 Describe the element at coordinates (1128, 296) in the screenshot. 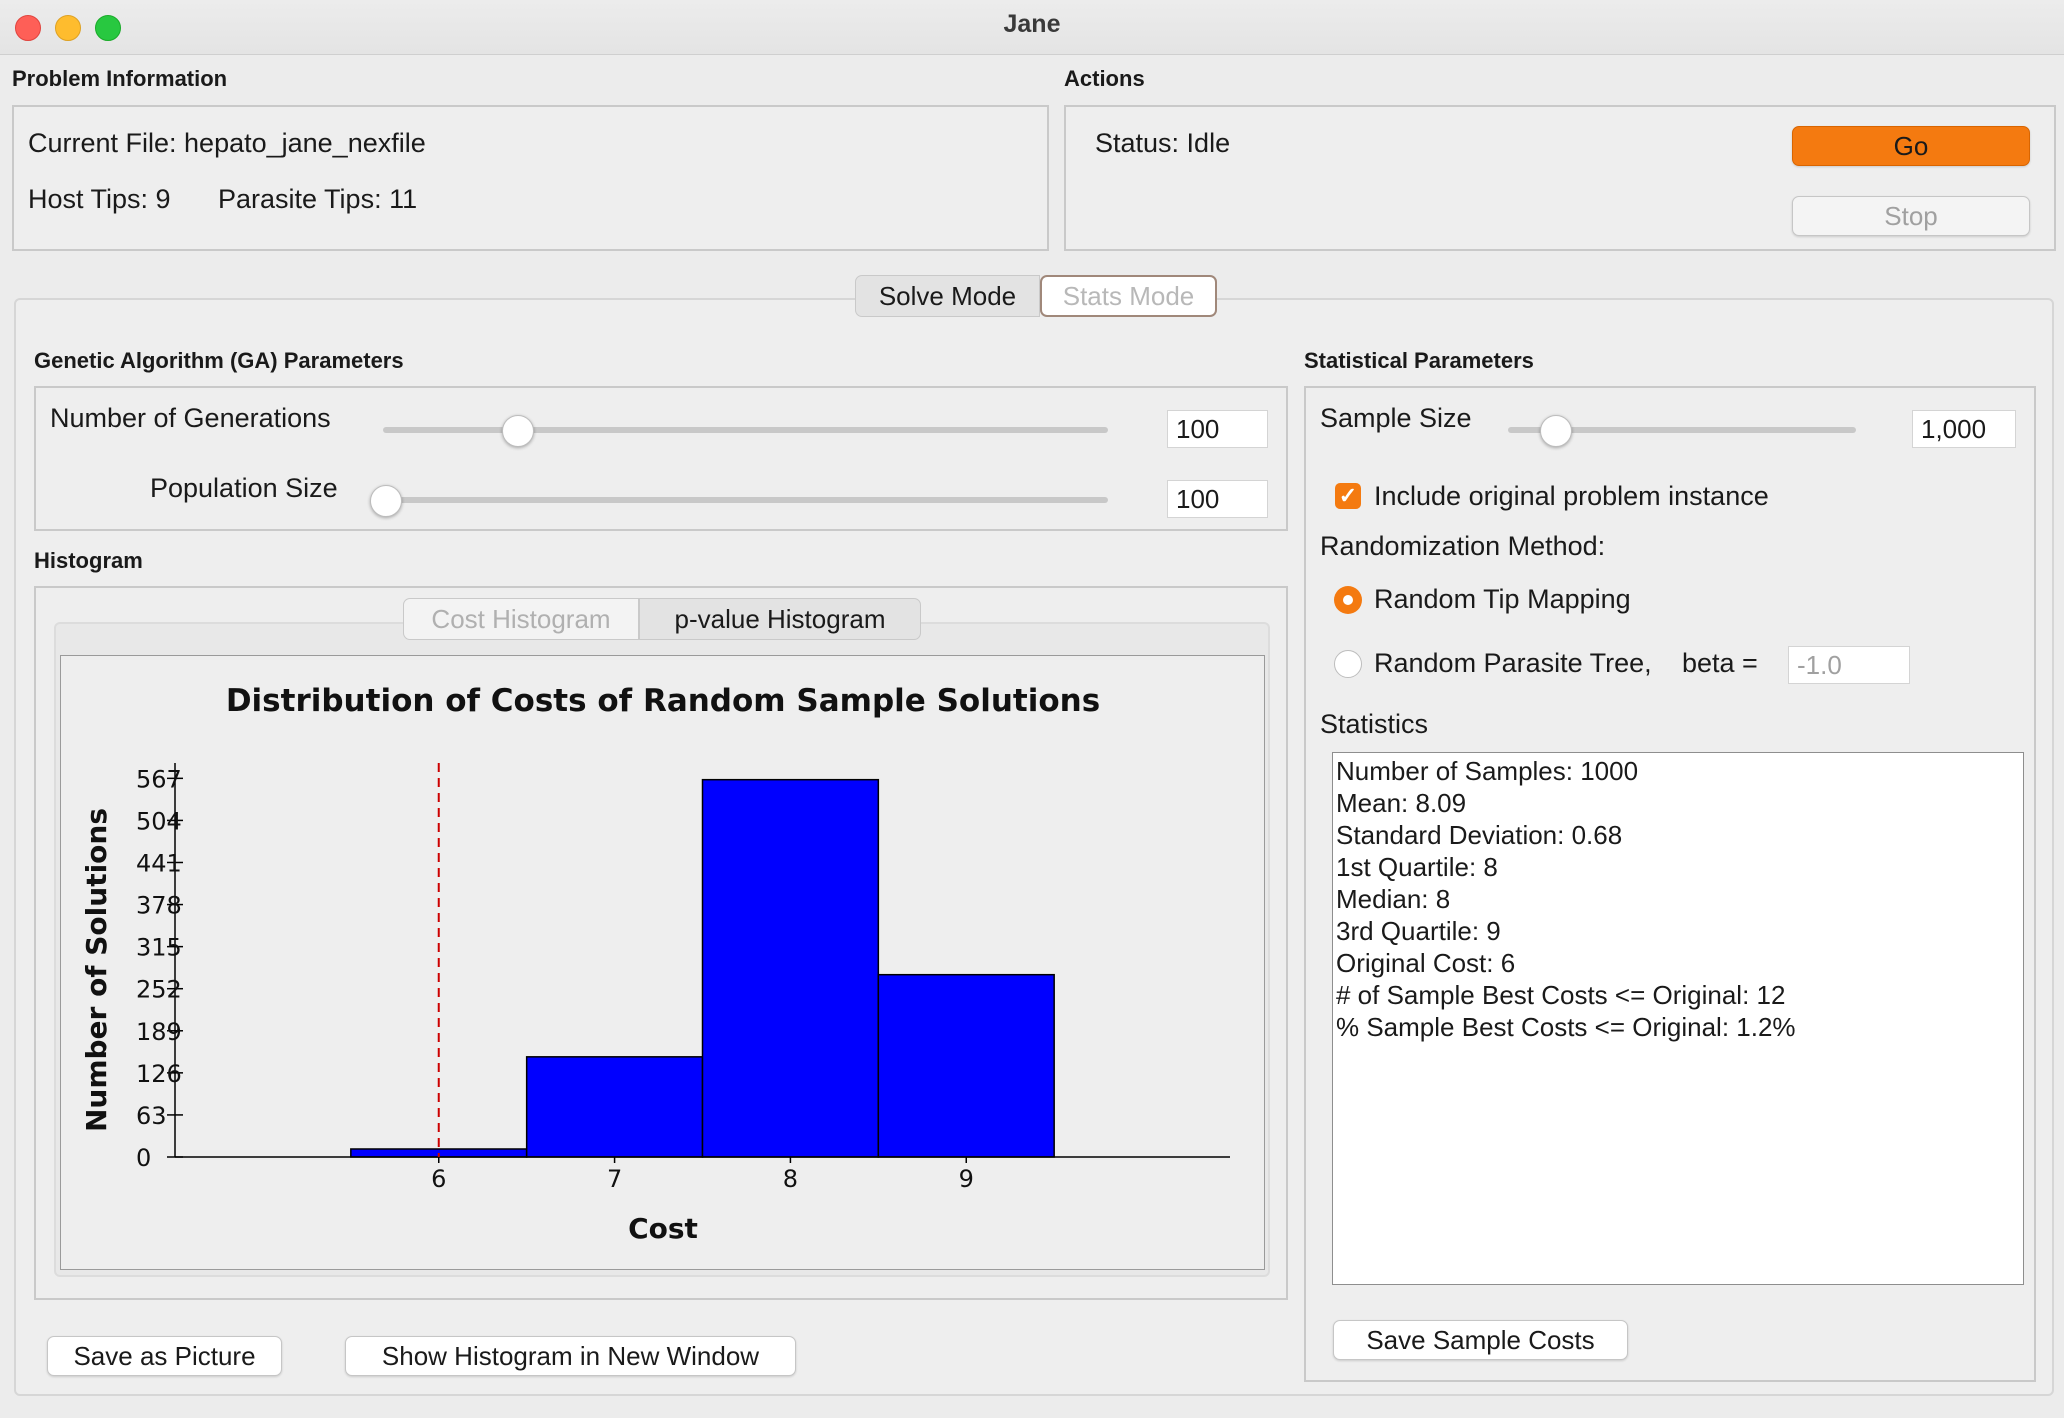

I see `tab-stats-mode: Stats Mode` at that location.